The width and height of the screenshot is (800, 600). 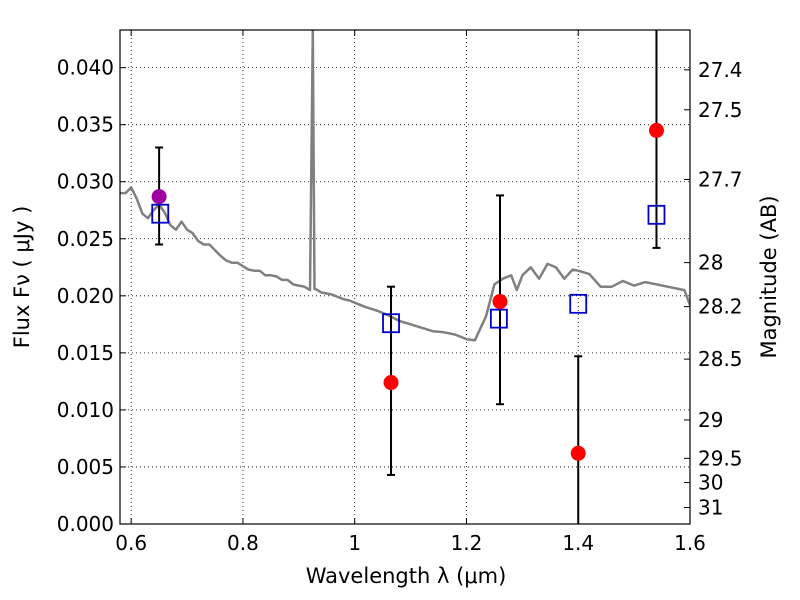 I want to click on y2-tick-label: 27.4, so click(x=720, y=70).